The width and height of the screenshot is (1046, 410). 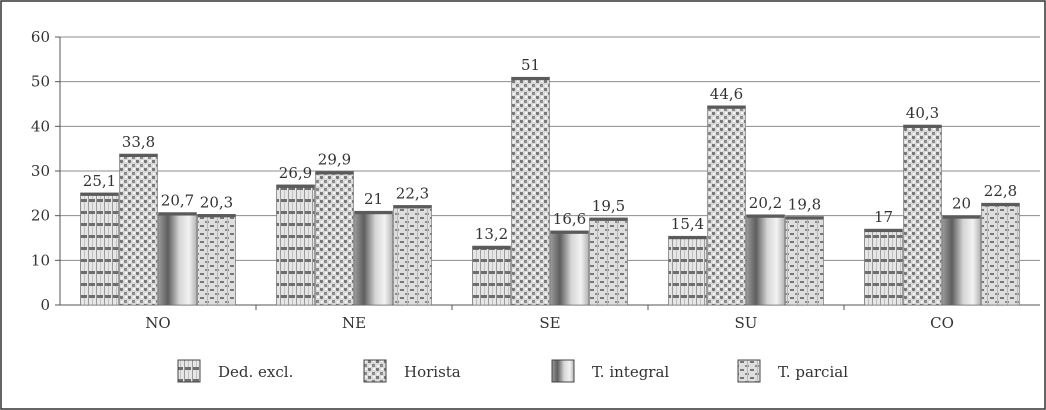 What do you see at coordinates (45, 305) in the screenshot?
I see `y-tick-label: 0` at bounding box center [45, 305].